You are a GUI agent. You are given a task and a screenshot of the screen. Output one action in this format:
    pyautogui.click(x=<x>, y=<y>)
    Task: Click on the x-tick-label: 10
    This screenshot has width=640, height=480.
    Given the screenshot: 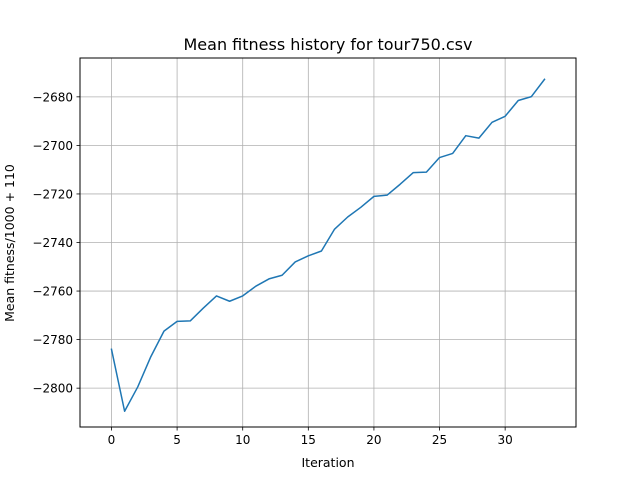 What is the action you would take?
    pyautogui.click(x=242, y=440)
    